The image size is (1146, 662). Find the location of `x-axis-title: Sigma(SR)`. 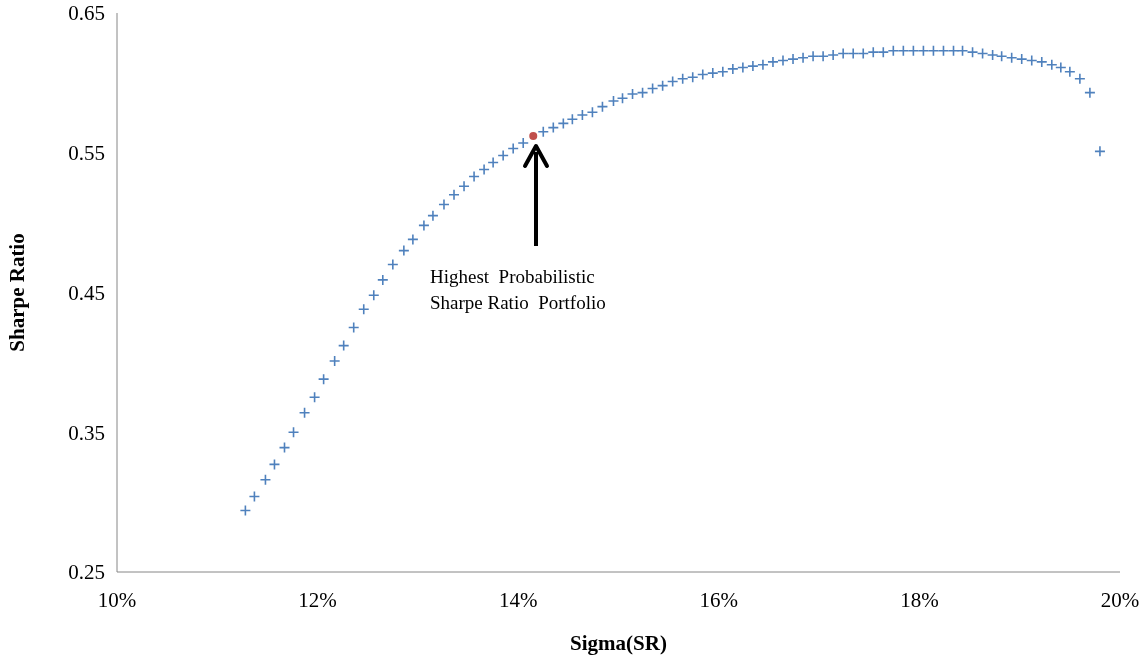

x-axis-title: Sigma(SR) is located at coordinates (618, 643).